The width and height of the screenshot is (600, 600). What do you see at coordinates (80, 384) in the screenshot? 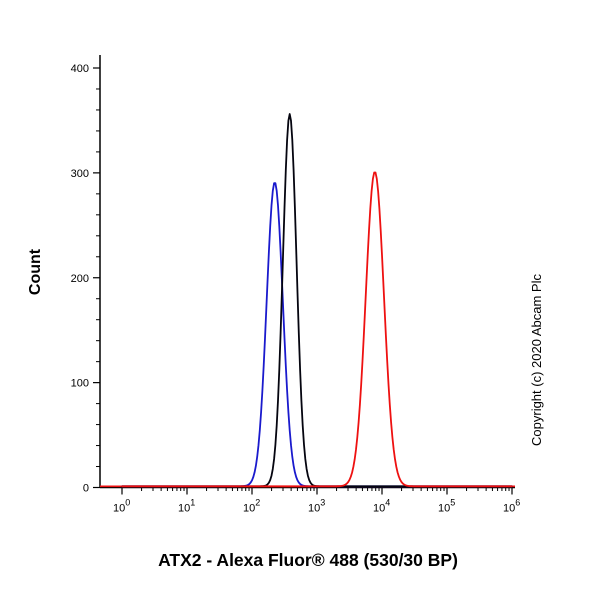
I see `y-tick-label: 100` at bounding box center [80, 384].